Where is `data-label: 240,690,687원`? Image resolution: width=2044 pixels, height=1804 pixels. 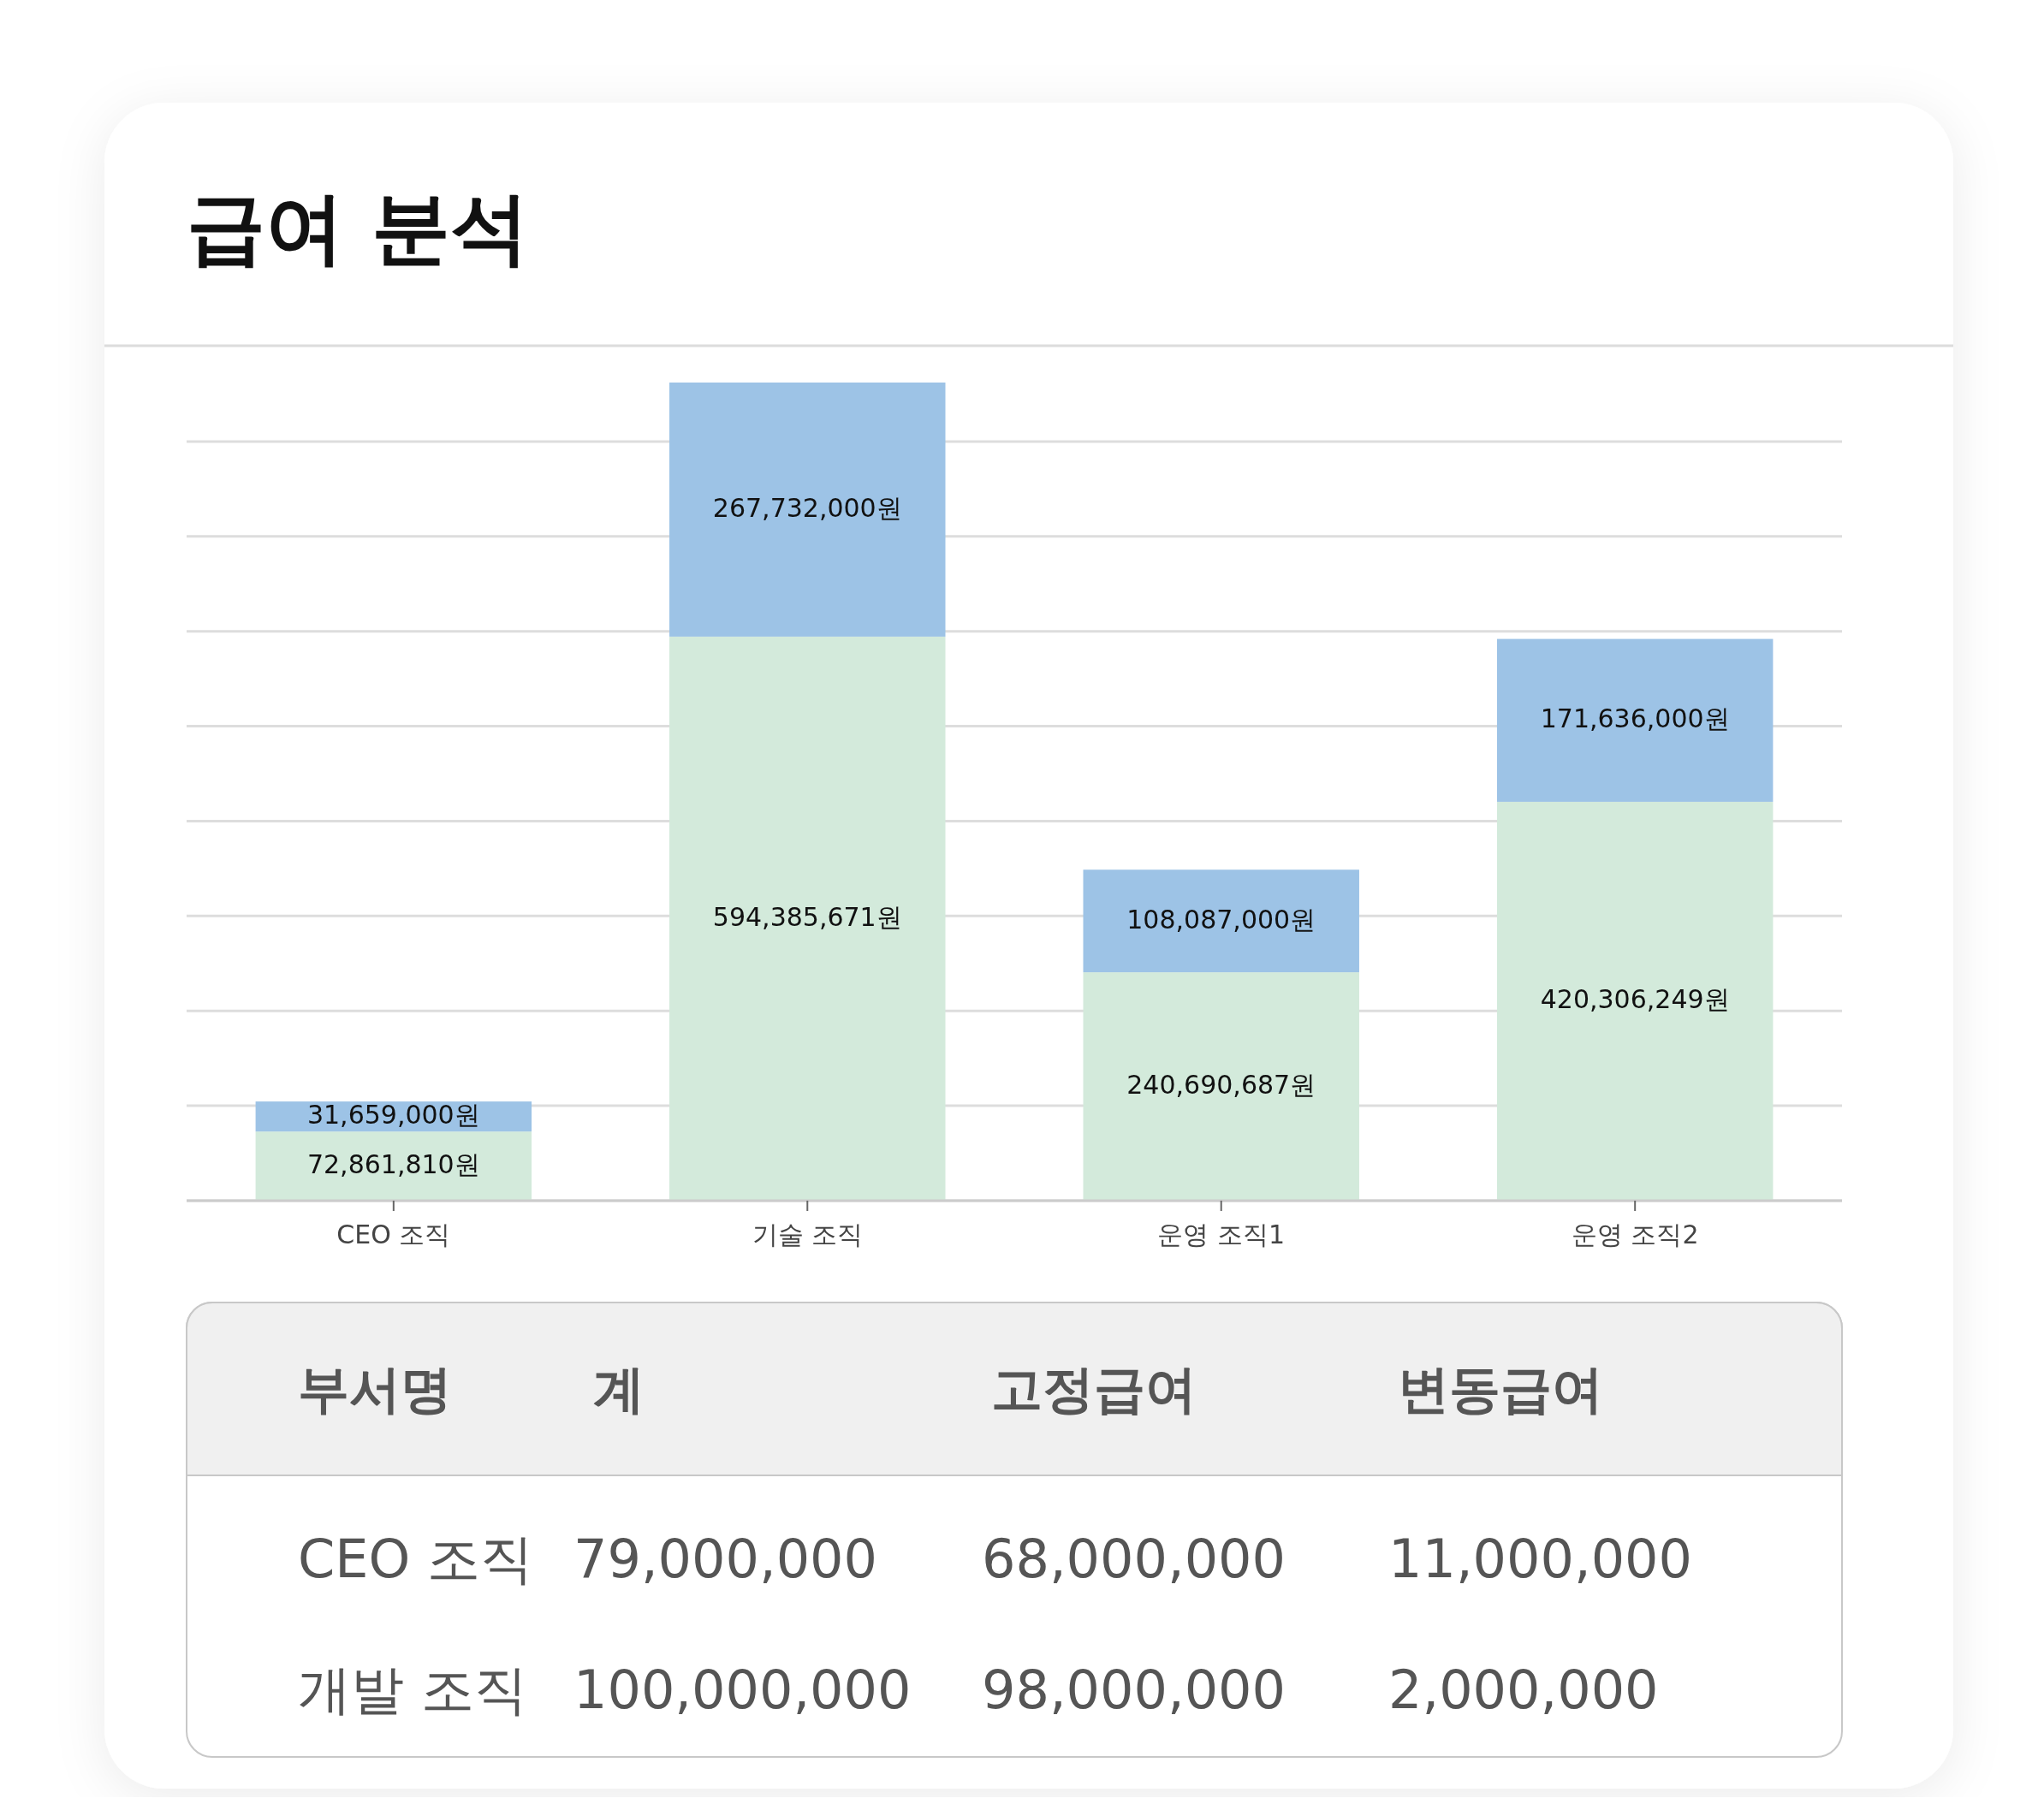
data-label: 240,690,687원 is located at coordinates (1221, 1085).